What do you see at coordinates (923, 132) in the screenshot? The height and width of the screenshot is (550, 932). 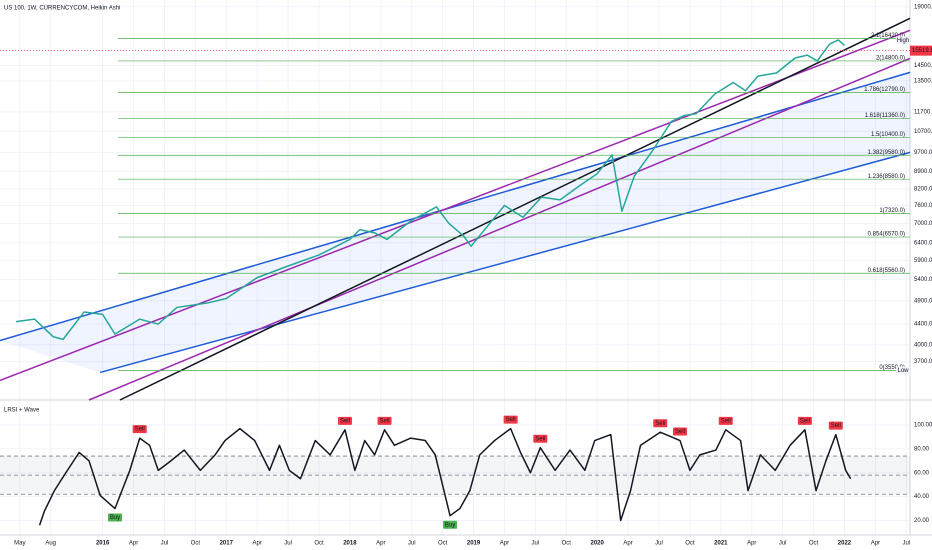 I see `y-tick-label: 10700.0` at bounding box center [923, 132].